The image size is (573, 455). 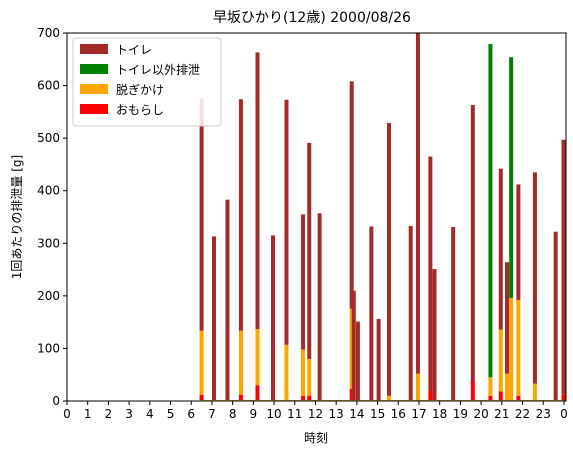 I want to click on y-tick-label: 100, so click(x=48, y=348).